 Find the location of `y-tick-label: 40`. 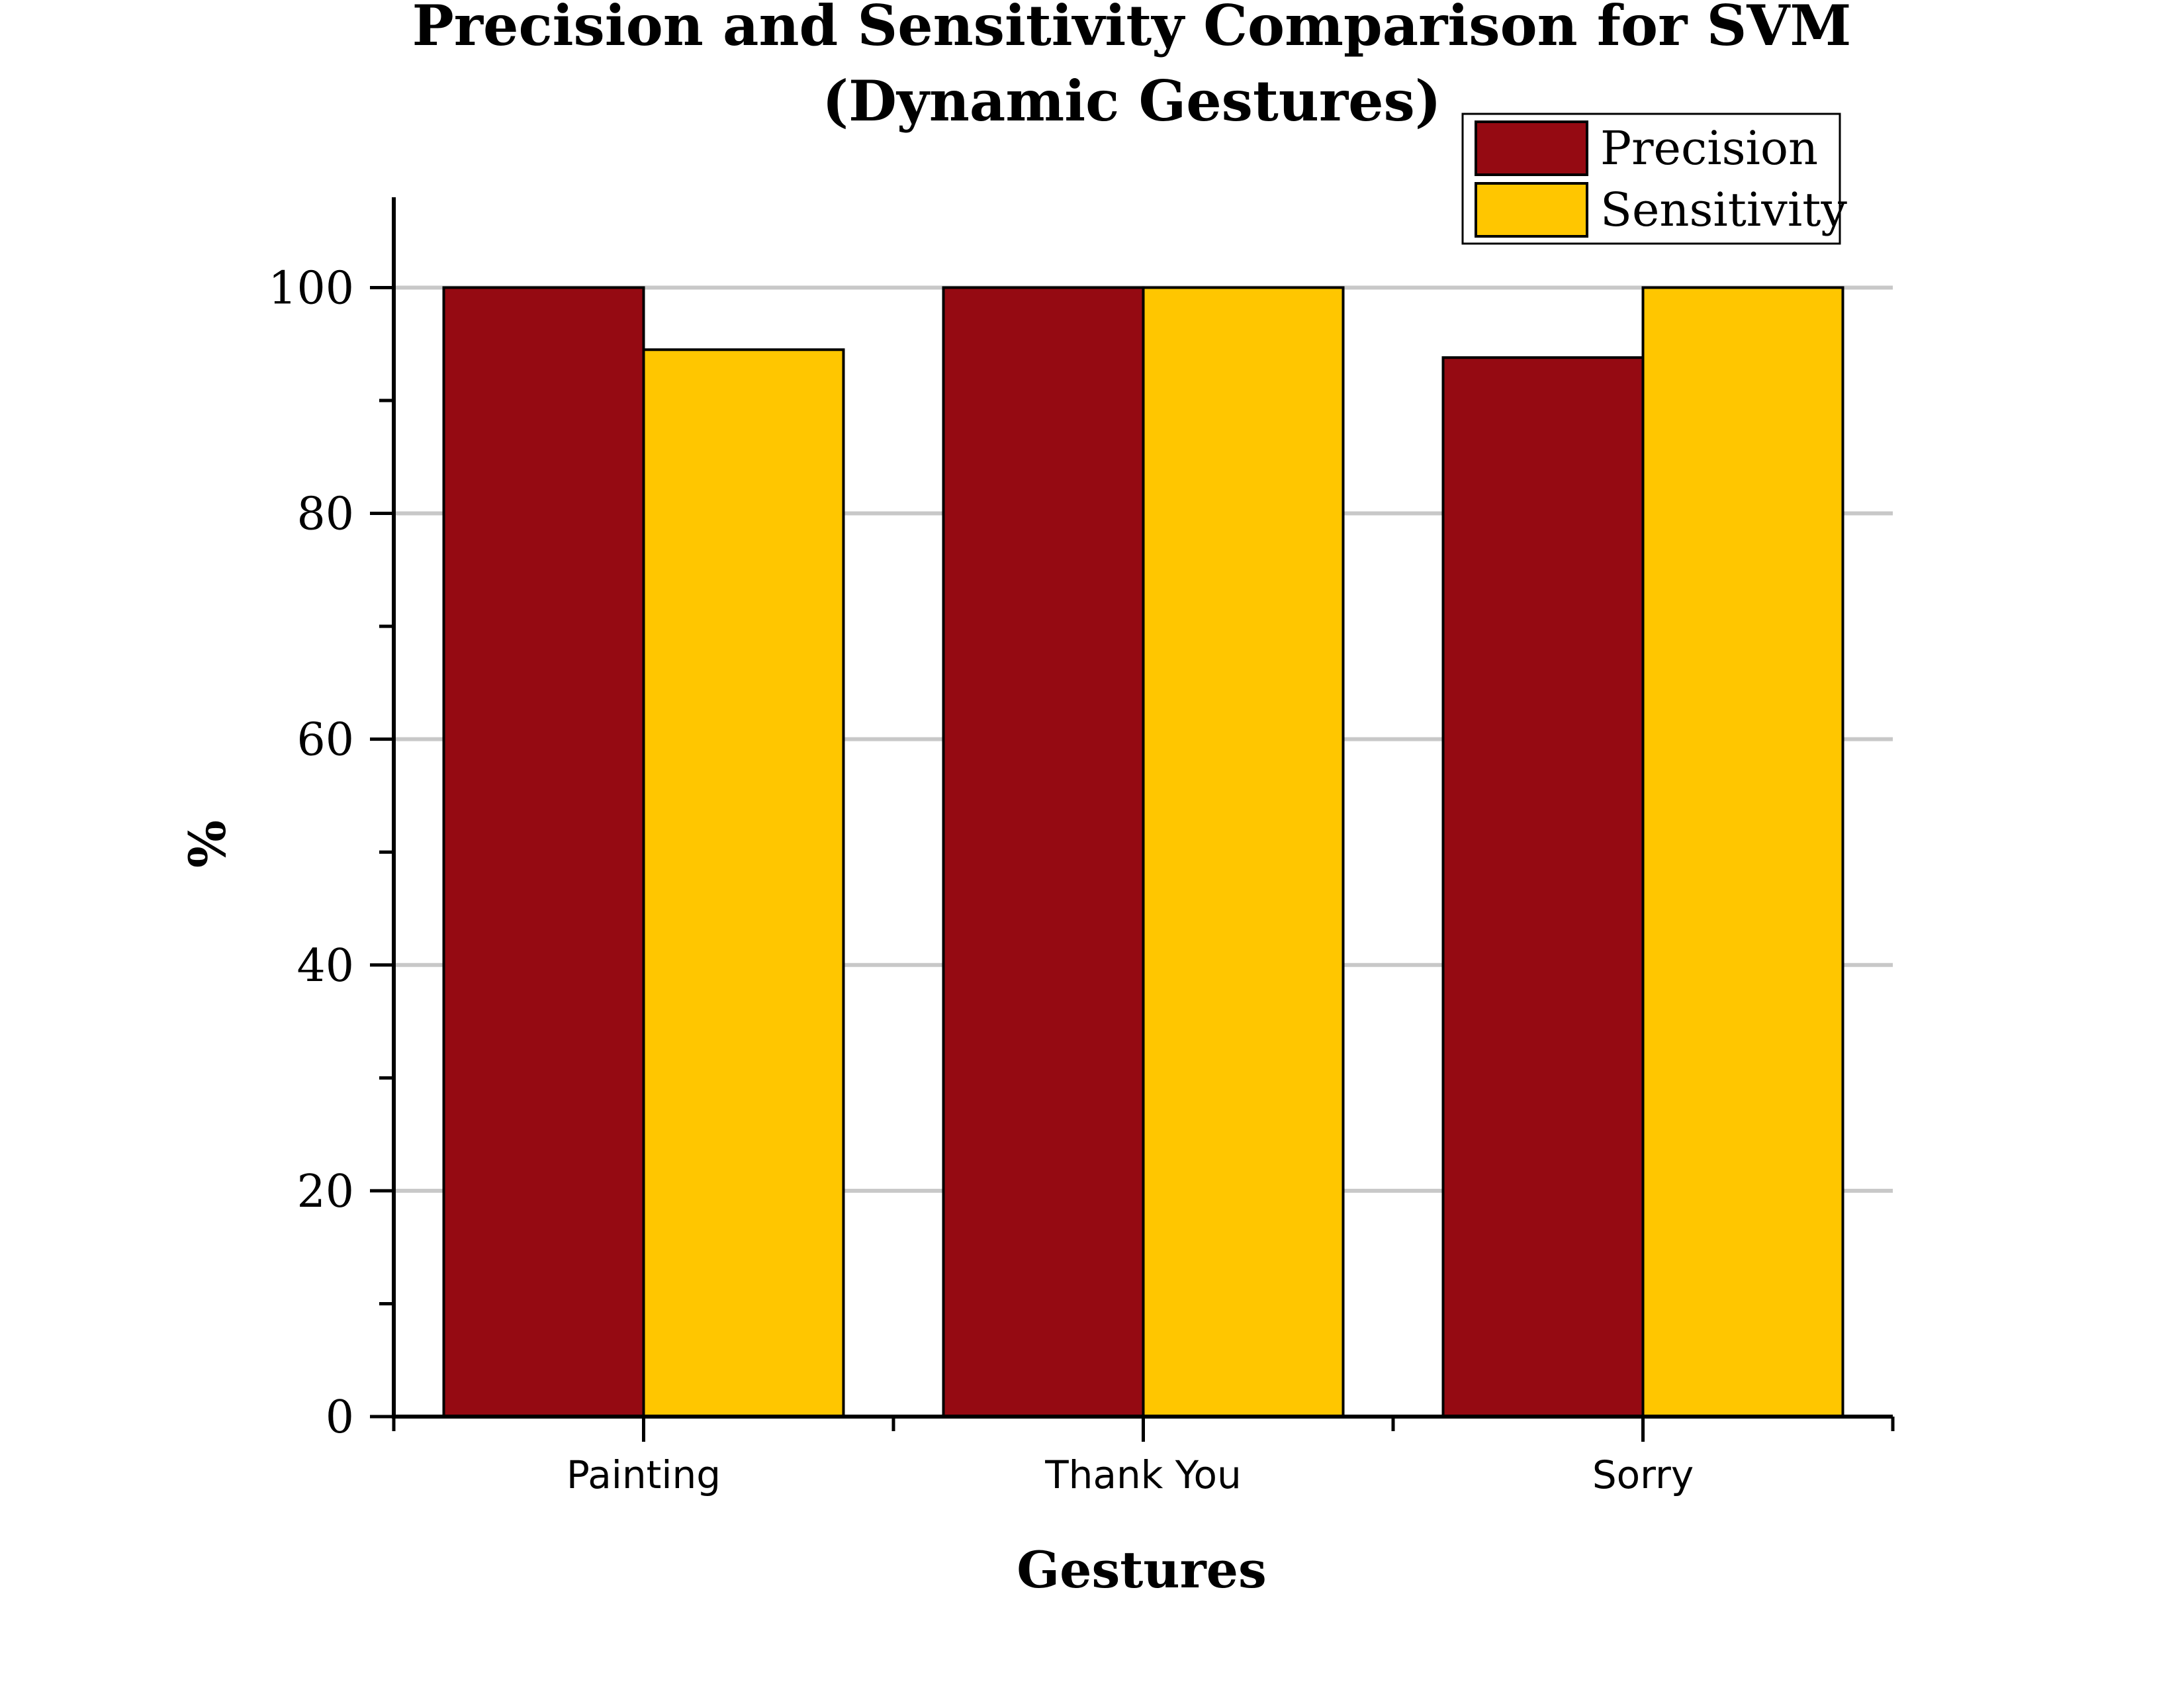

y-tick-label: 40 is located at coordinates (325, 966).